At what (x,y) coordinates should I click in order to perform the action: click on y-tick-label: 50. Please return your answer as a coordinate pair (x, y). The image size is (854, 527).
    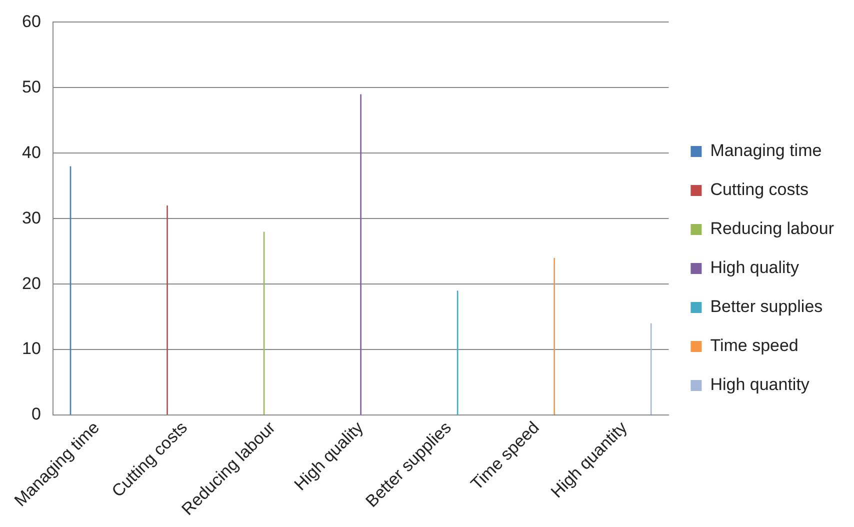
    Looking at the image, I should click on (31, 86).